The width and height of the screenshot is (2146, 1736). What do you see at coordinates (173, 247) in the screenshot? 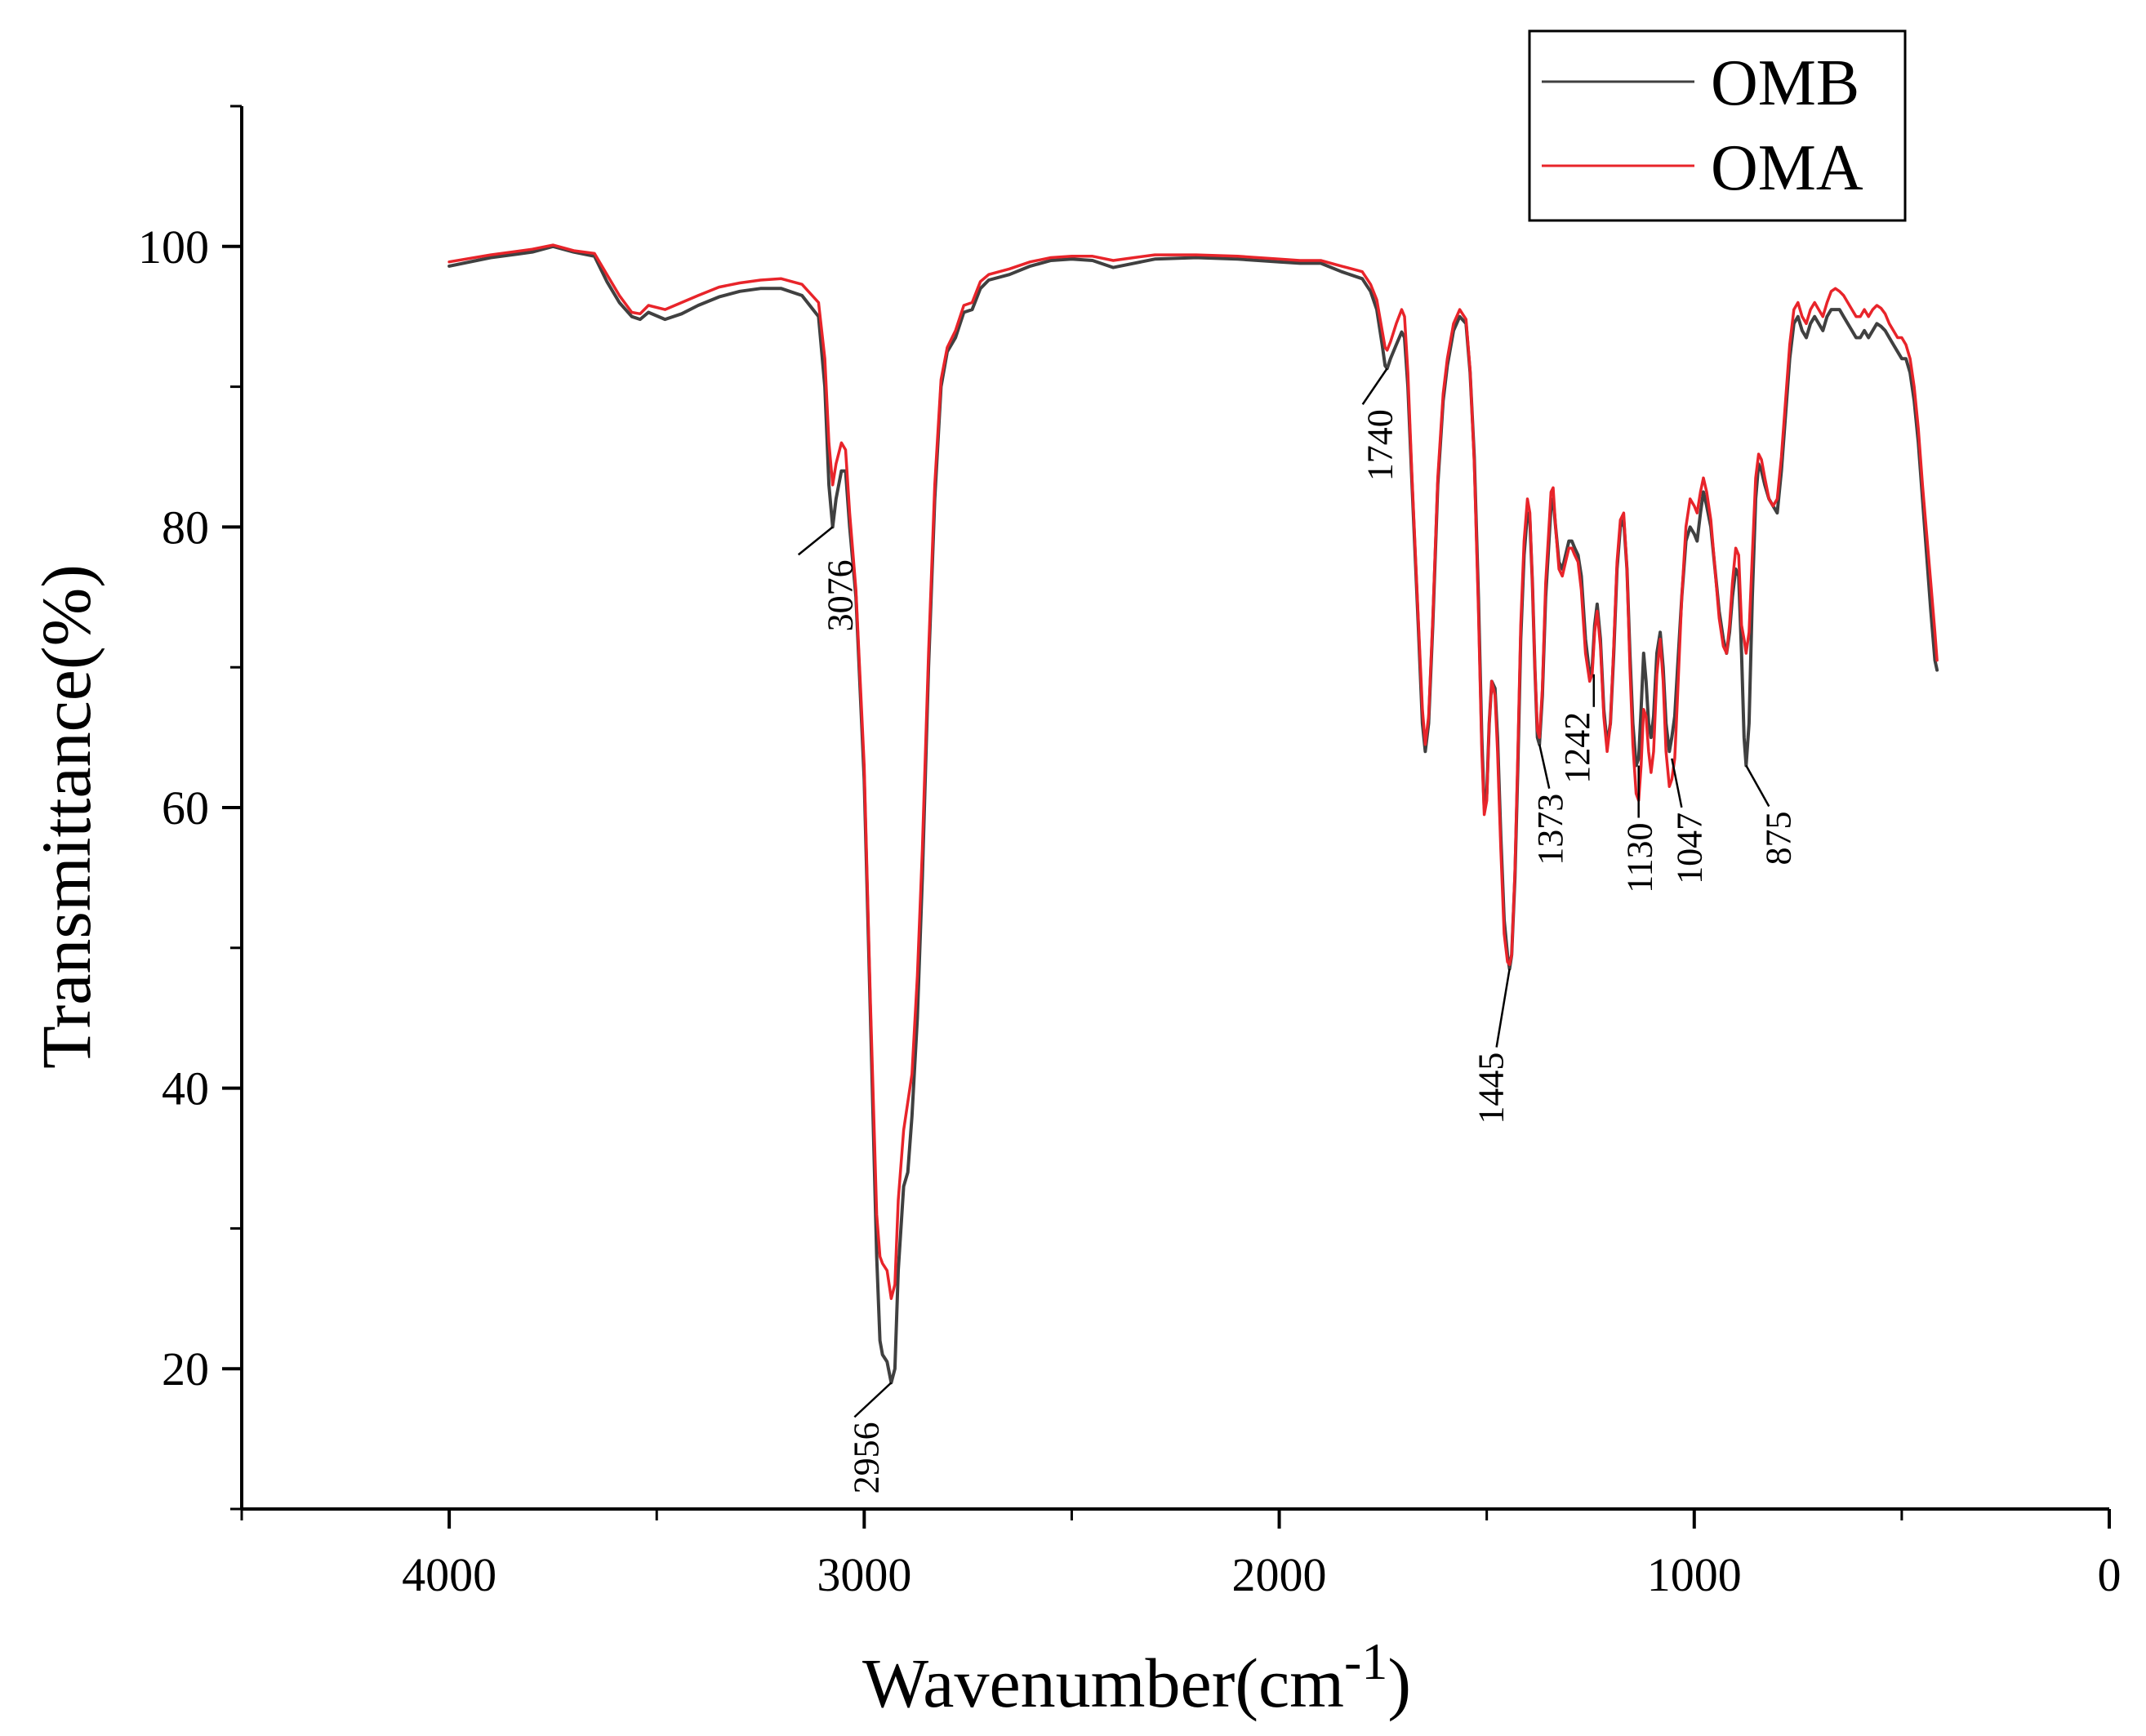
I see `y-tick-label: 100` at bounding box center [173, 247].